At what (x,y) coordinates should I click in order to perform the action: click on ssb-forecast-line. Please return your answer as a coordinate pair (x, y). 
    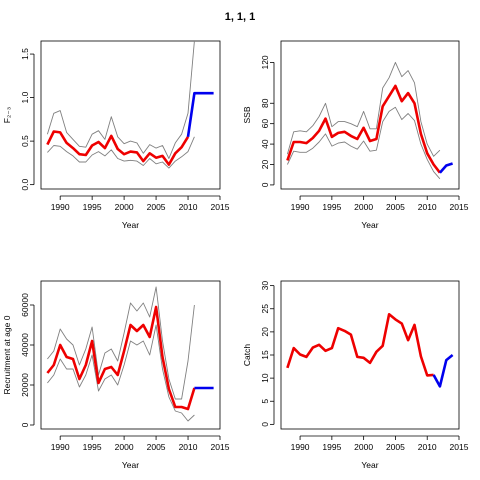
    Looking at the image, I should click on (445, 168).